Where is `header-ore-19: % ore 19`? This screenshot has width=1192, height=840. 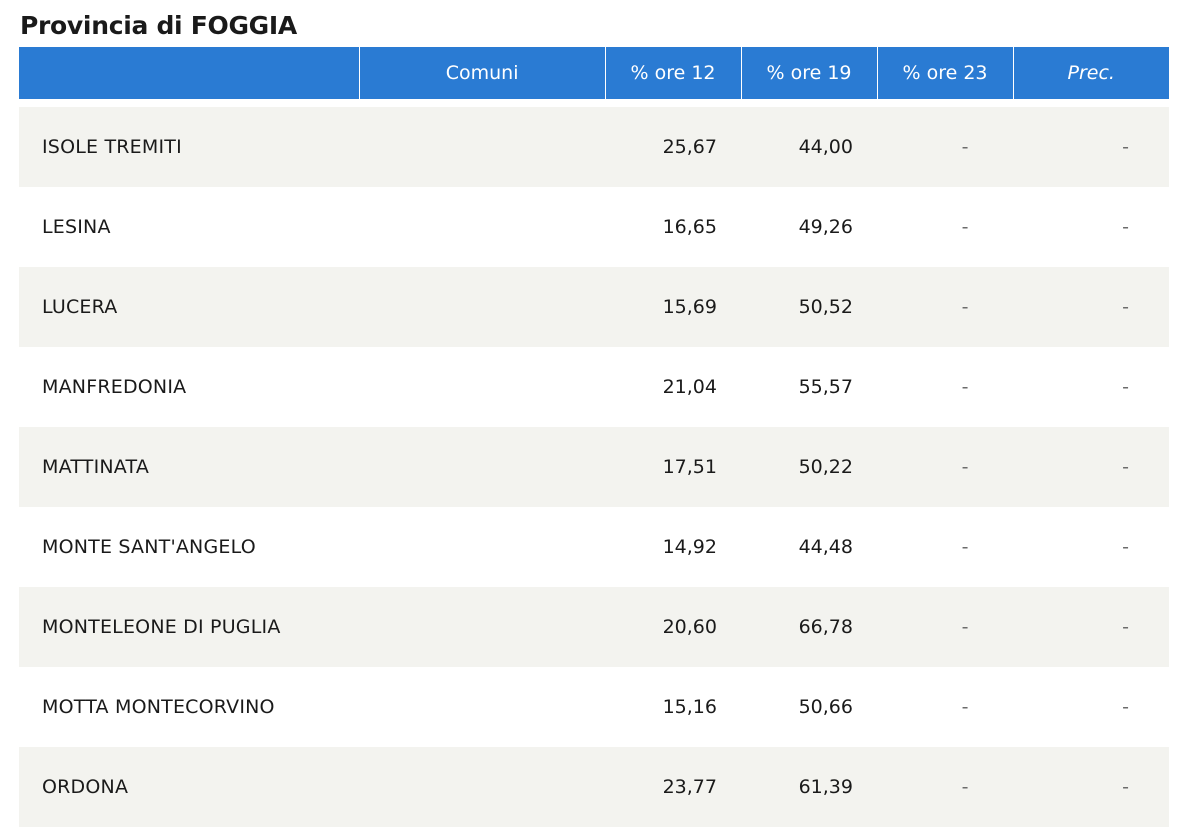 header-ore-19: % ore 19 is located at coordinates (808, 73).